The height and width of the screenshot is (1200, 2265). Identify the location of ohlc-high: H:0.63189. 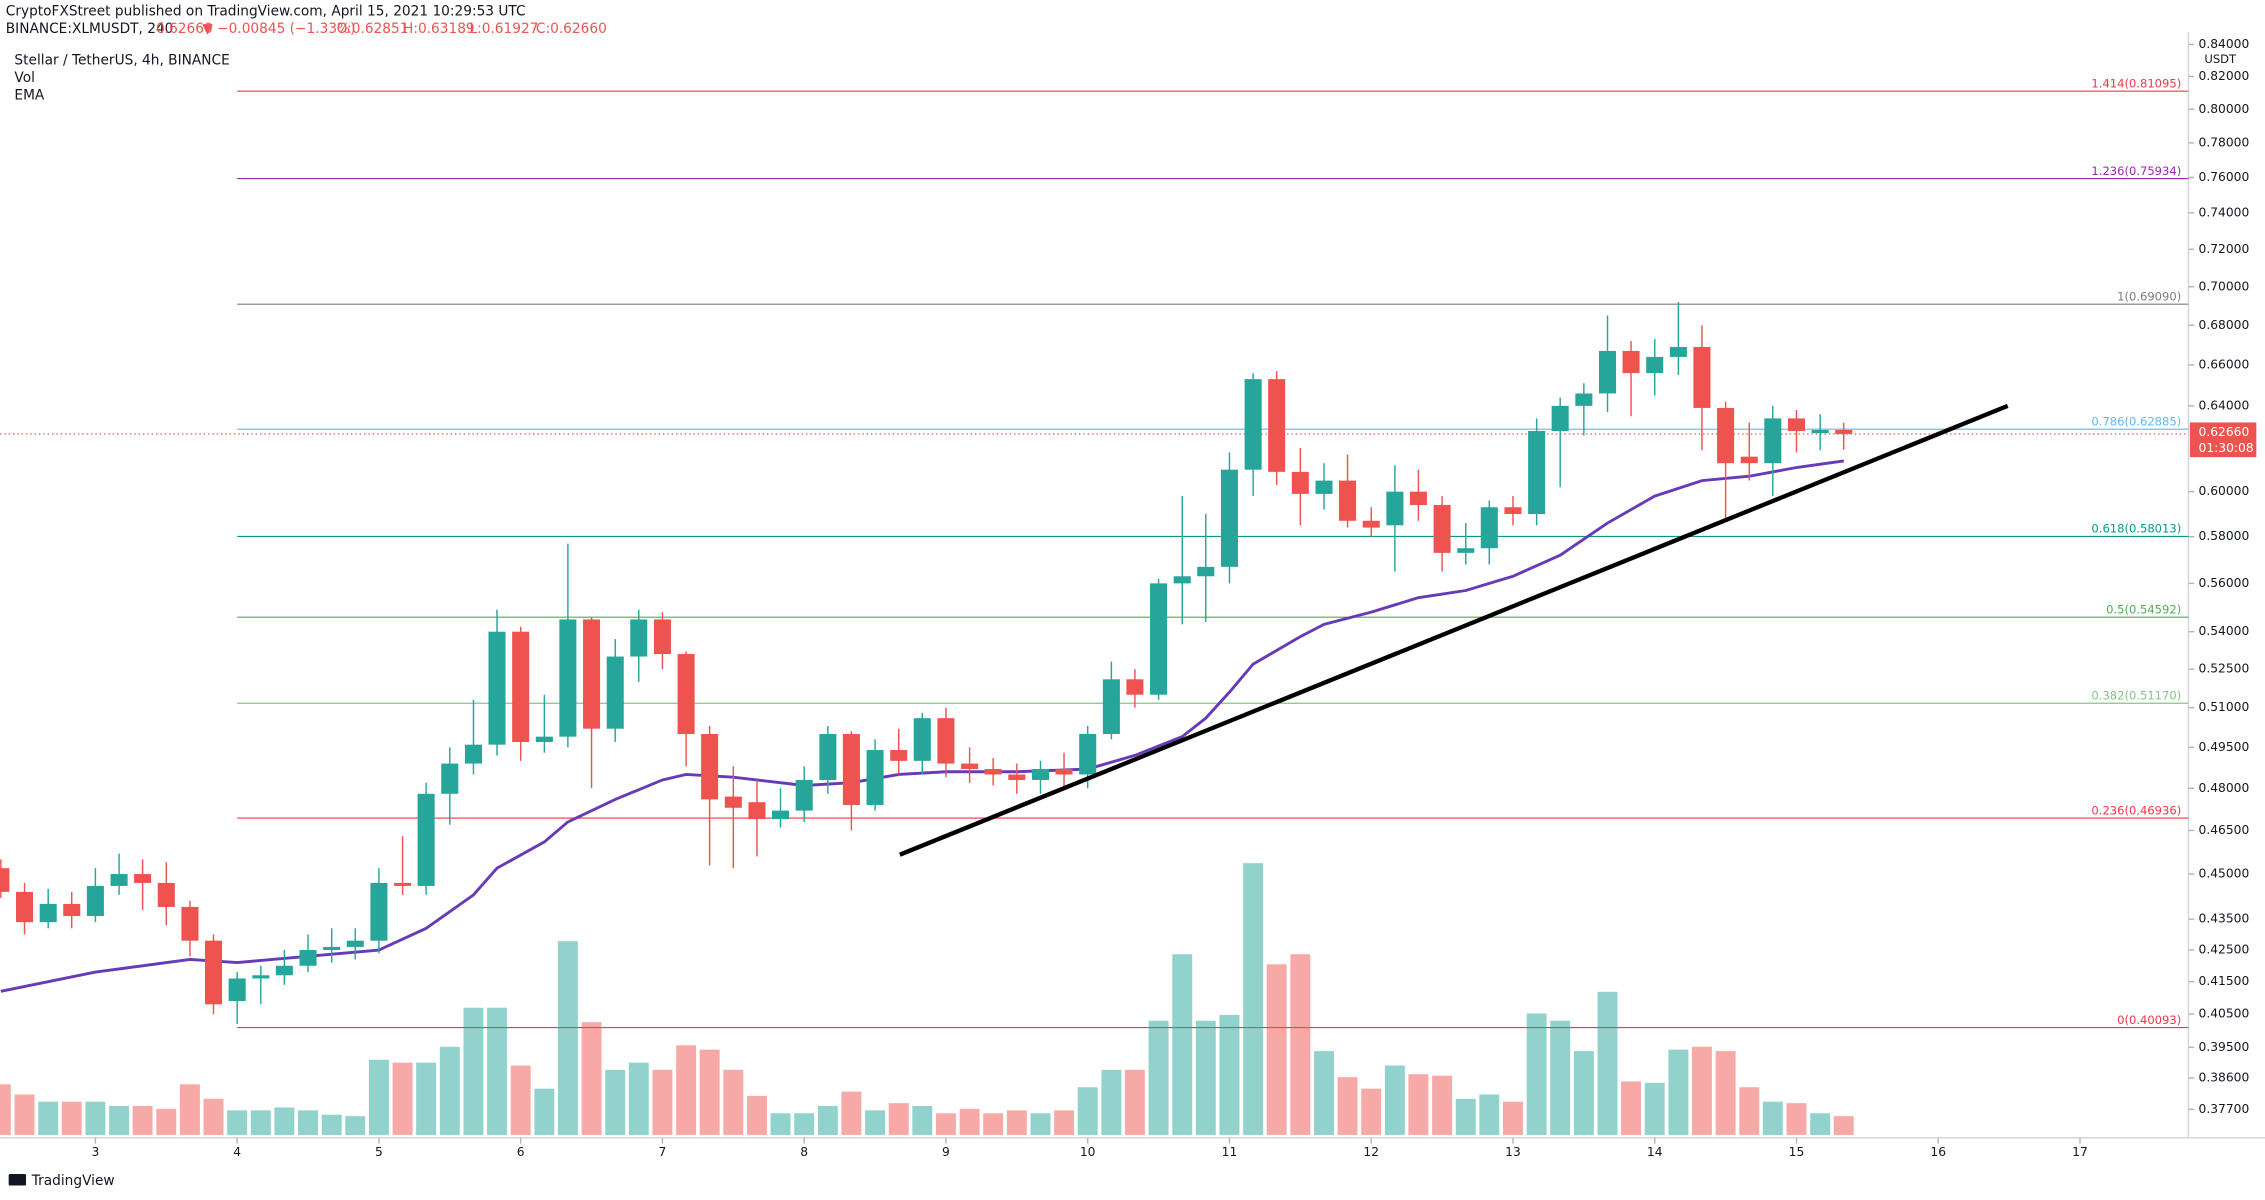
(439, 29).